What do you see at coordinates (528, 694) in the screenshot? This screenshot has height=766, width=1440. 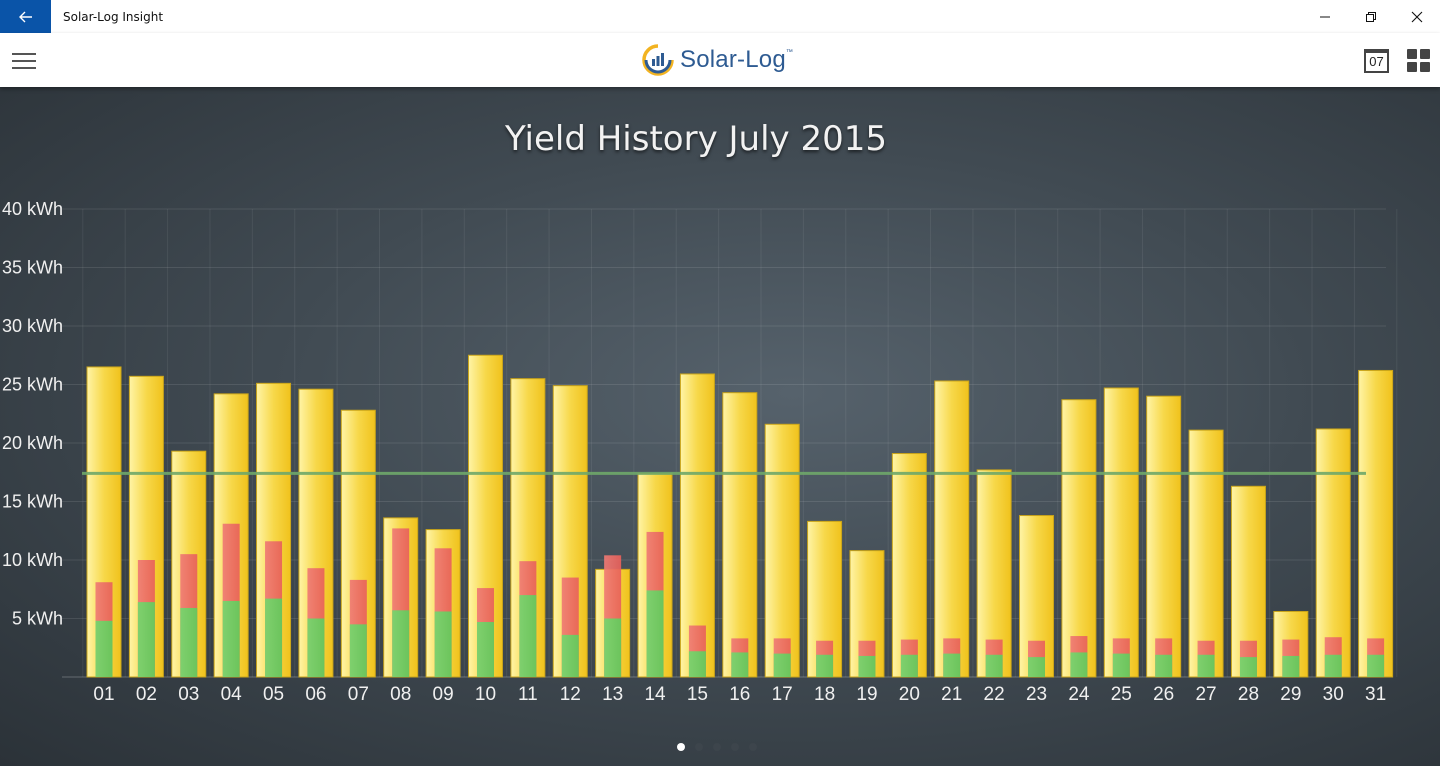 I see `x-tick-label: 11` at bounding box center [528, 694].